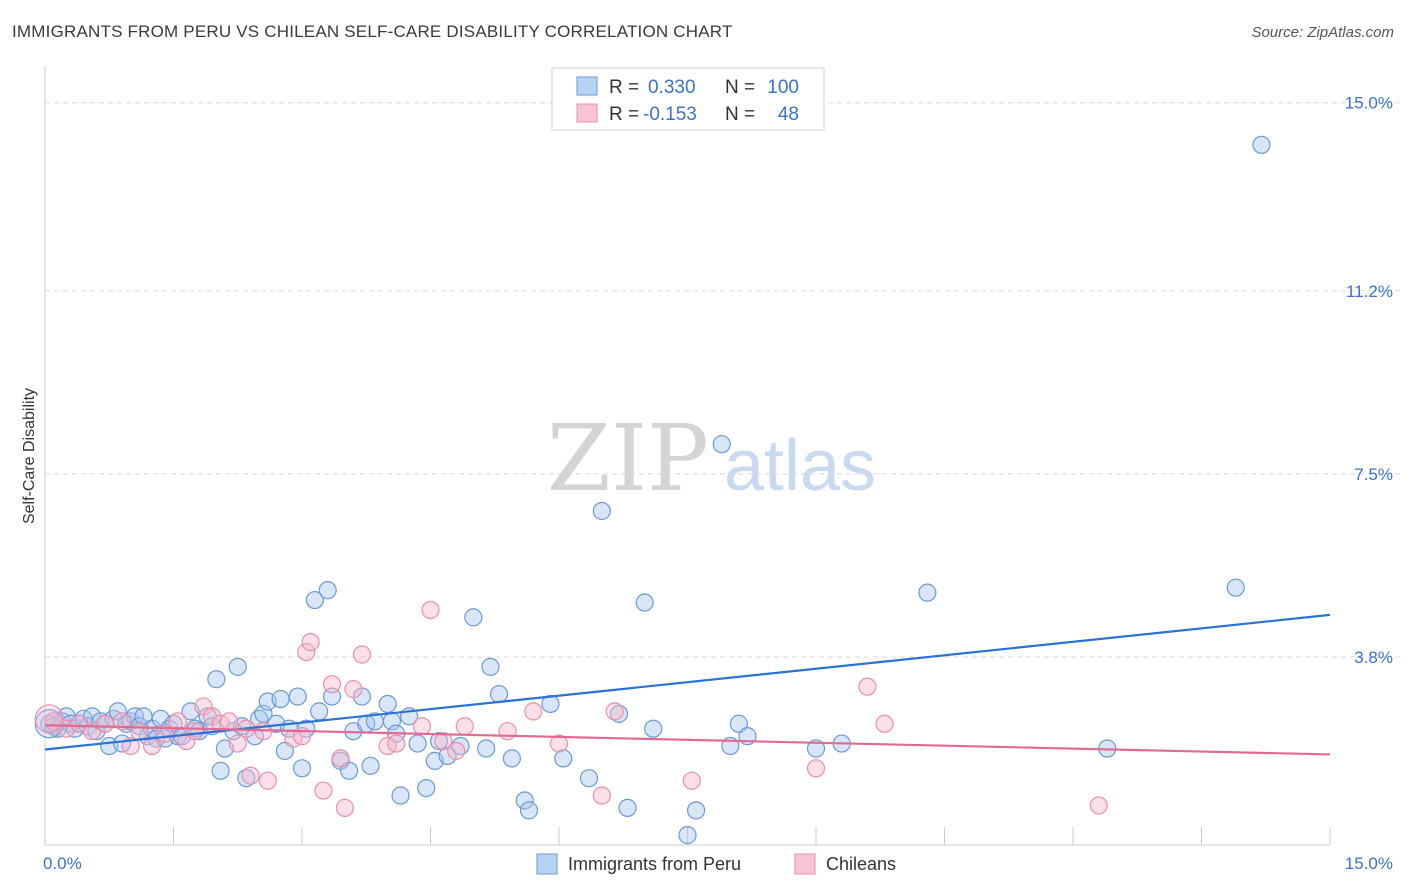  I want to click on legend-swatch-chile, so click(587, 113).